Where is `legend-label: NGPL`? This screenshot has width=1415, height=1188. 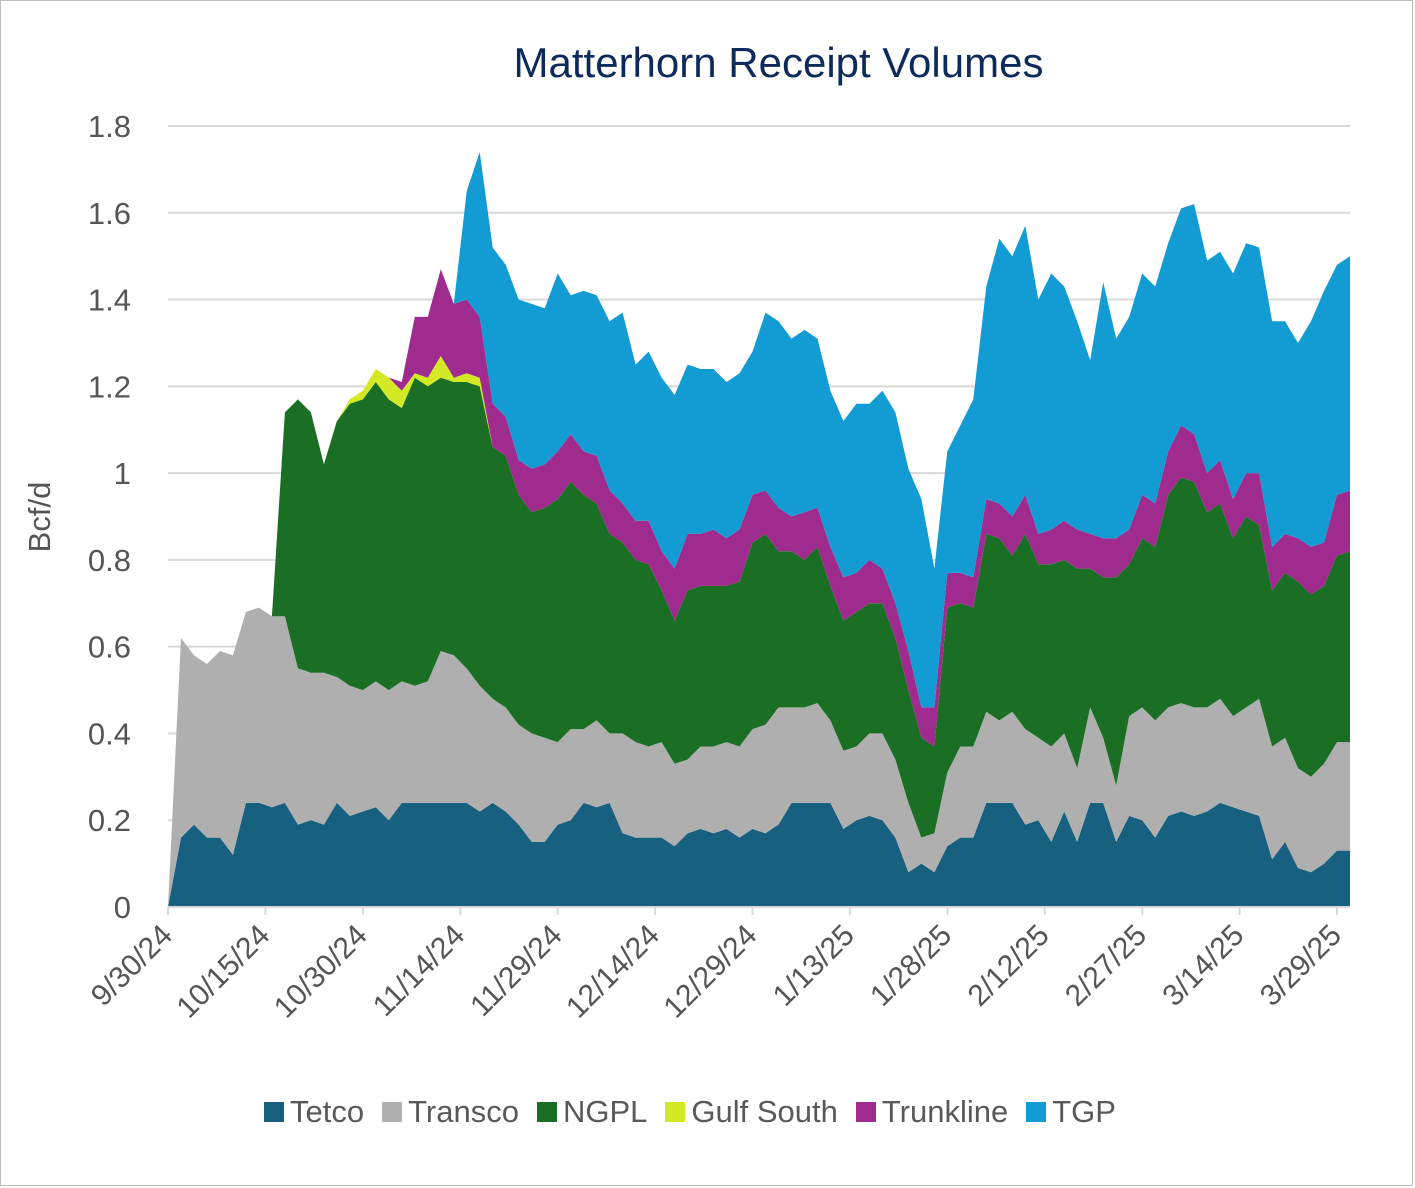
legend-label: NGPL is located at coordinates (605, 1111).